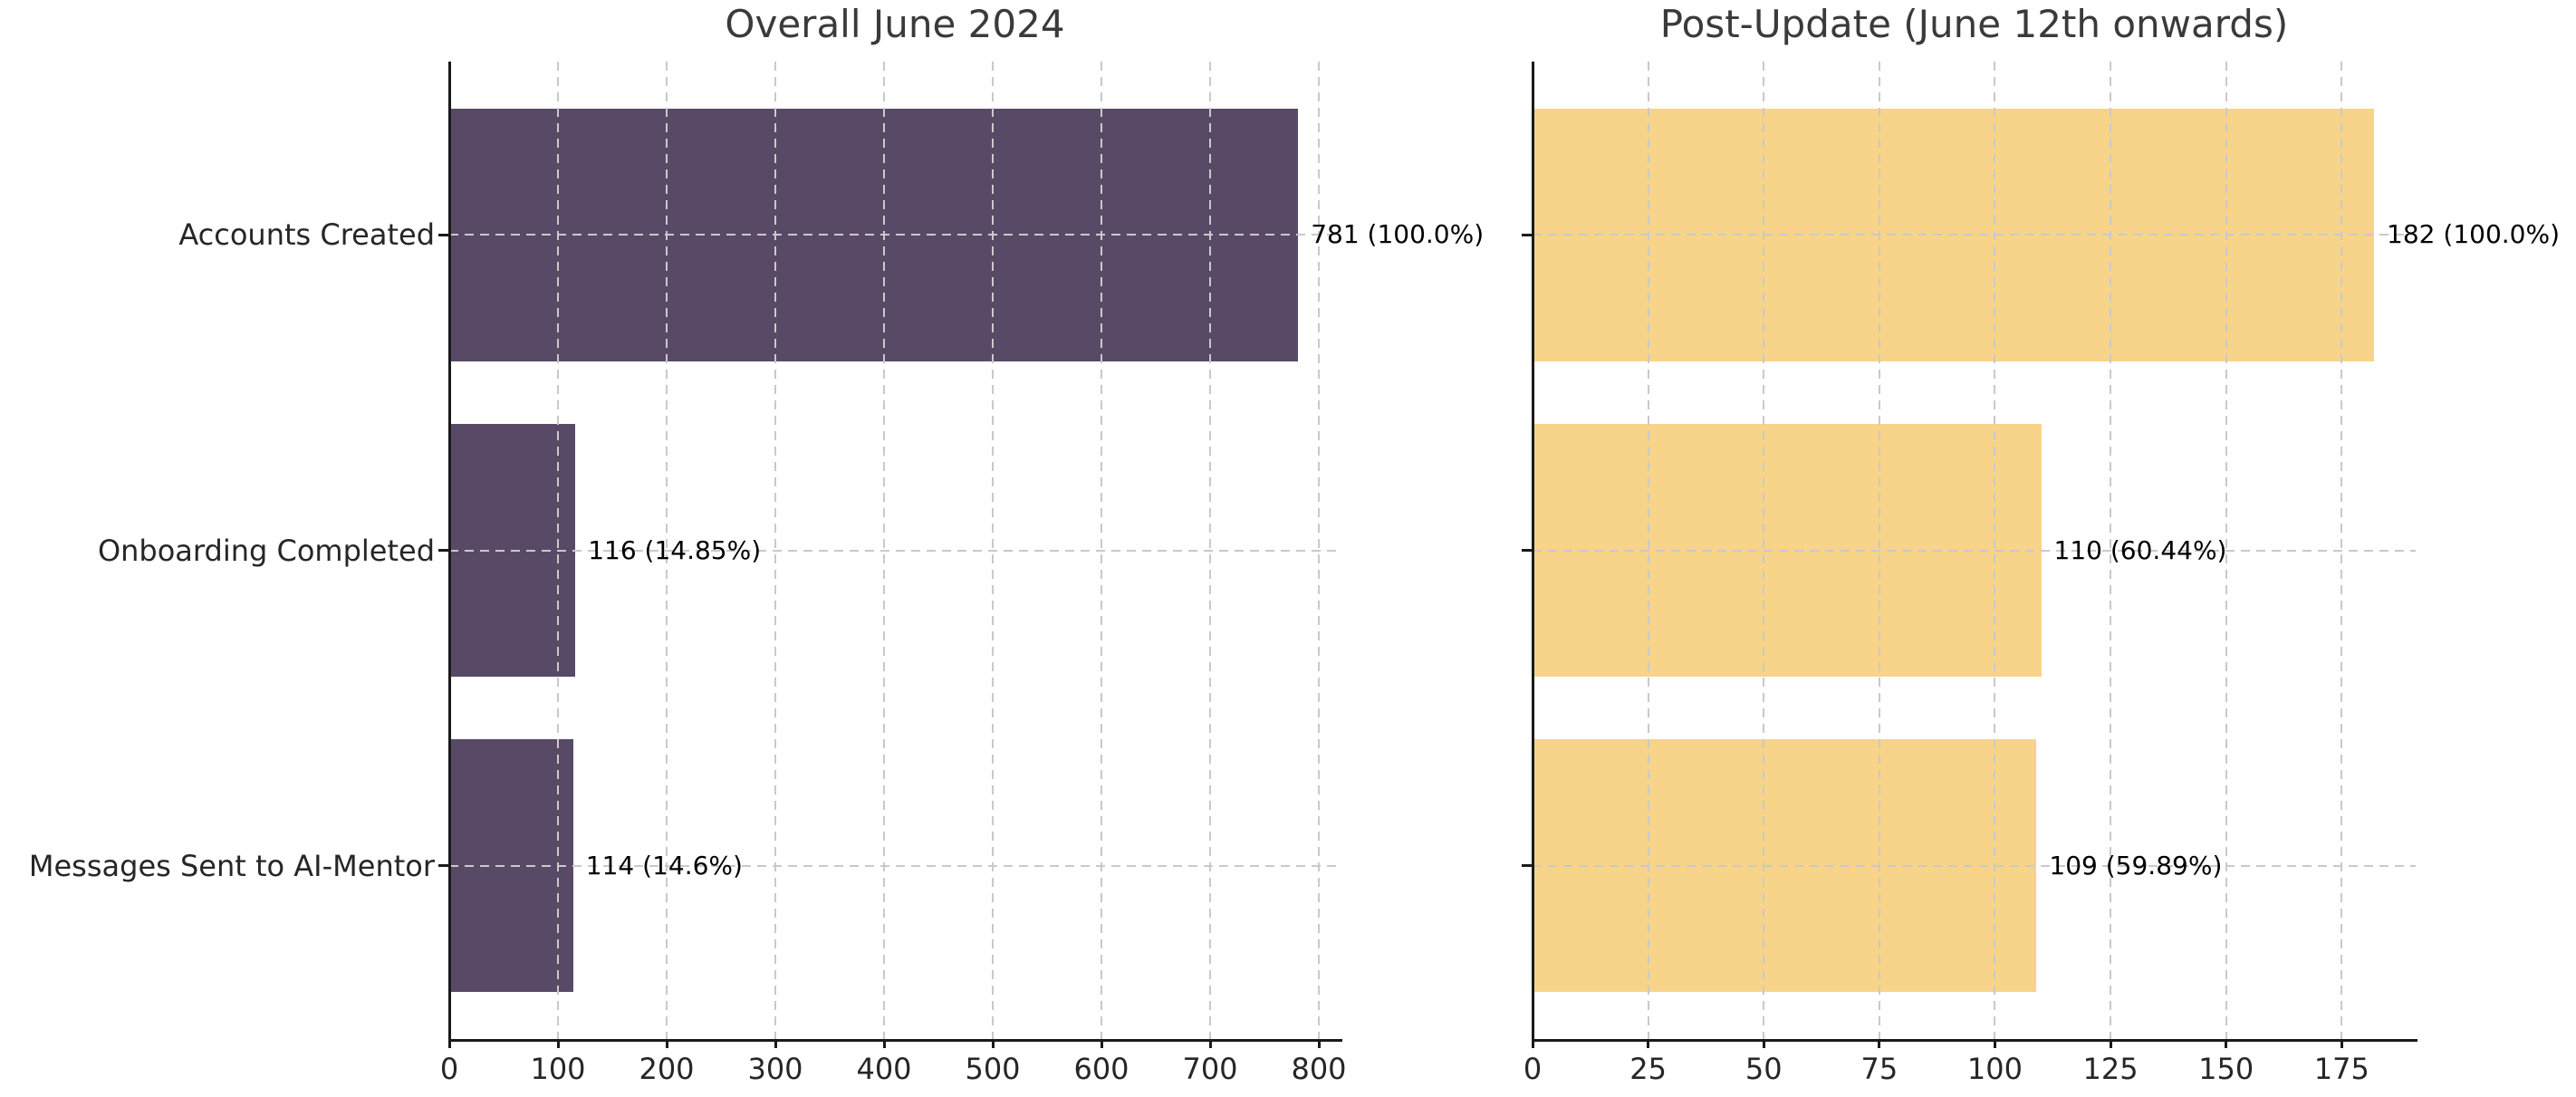 The image size is (2576, 1097). I want to click on x-tick-label: 25, so click(1648, 1069).